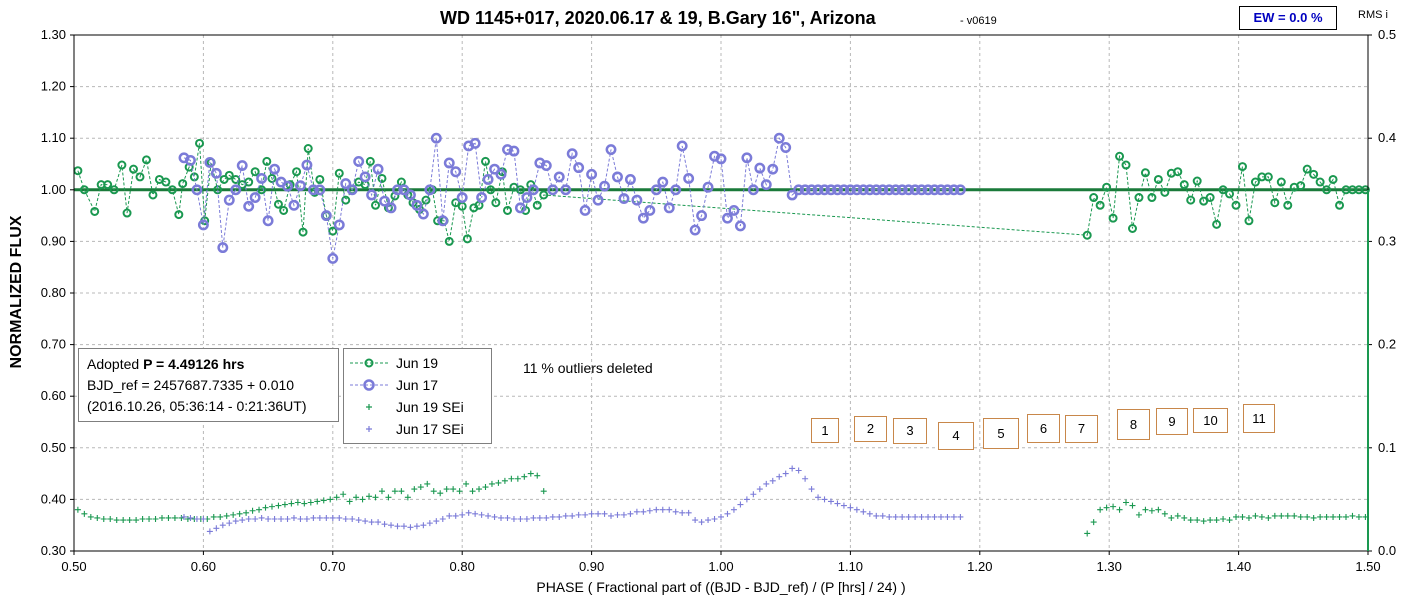  Describe the element at coordinates (1133, 424) in the screenshot. I see `segment-label-8: 8` at that location.